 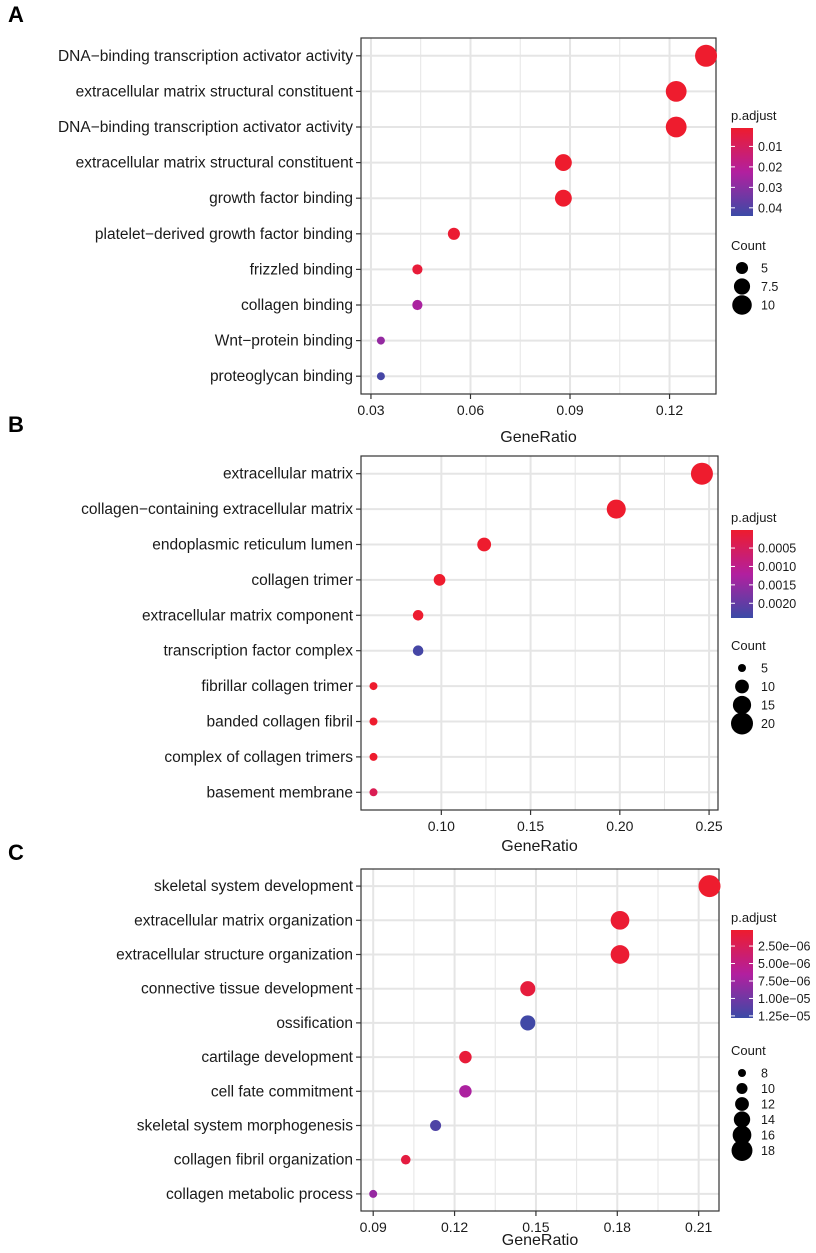 I want to click on color-legend-label: 1.00e−05, so click(x=784, y=999).